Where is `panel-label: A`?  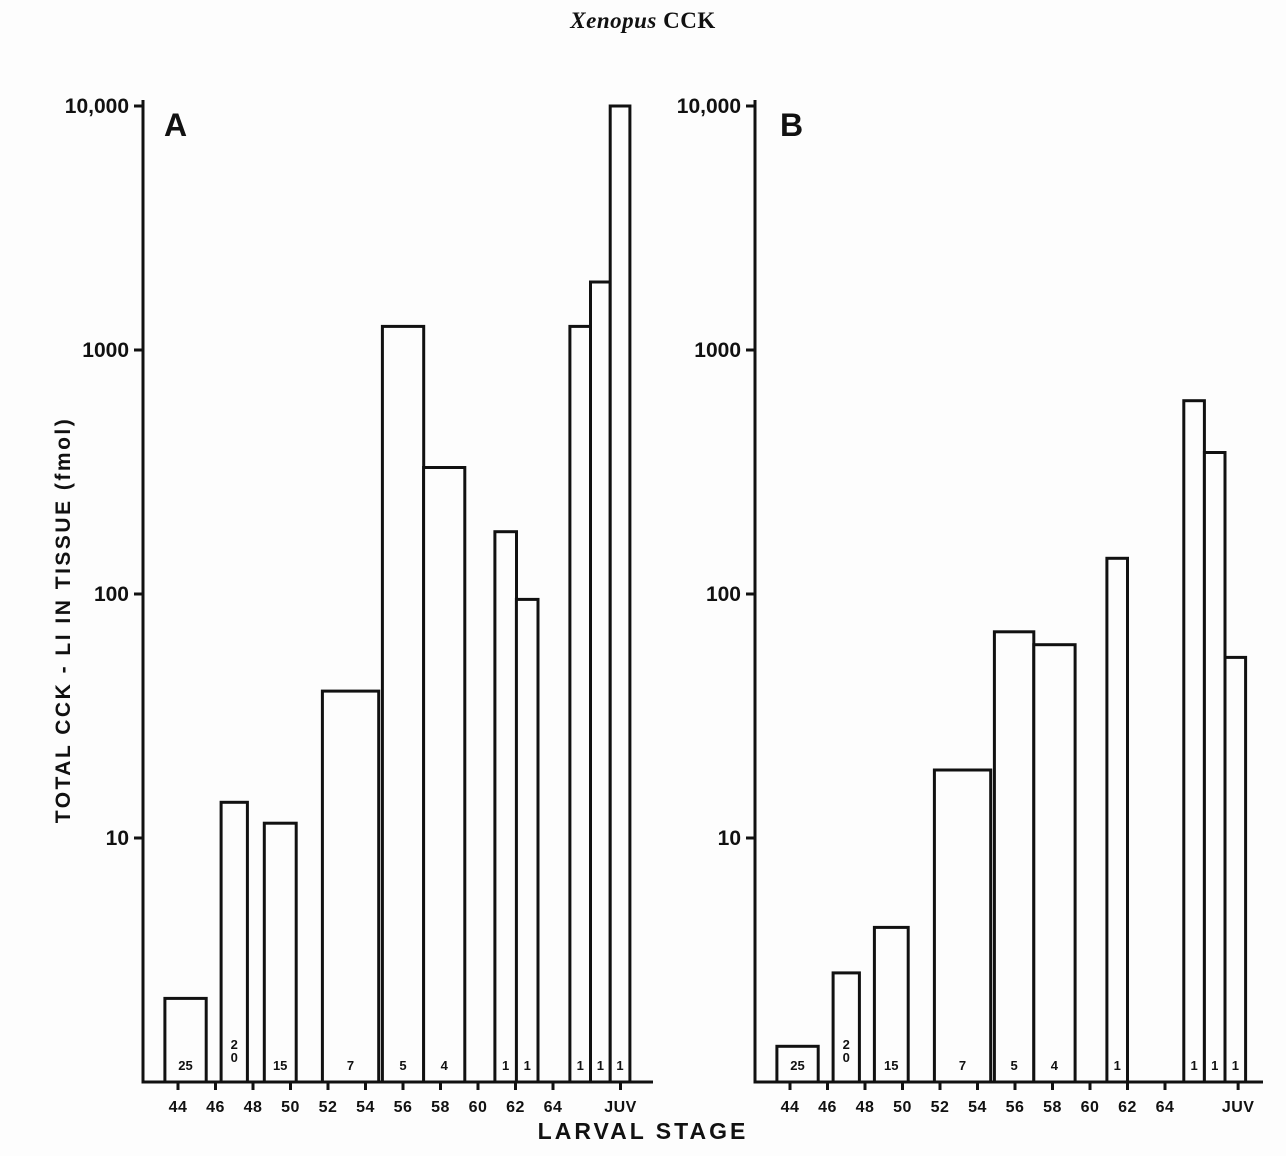 panel-label: A is located at coordinates (175, 125).